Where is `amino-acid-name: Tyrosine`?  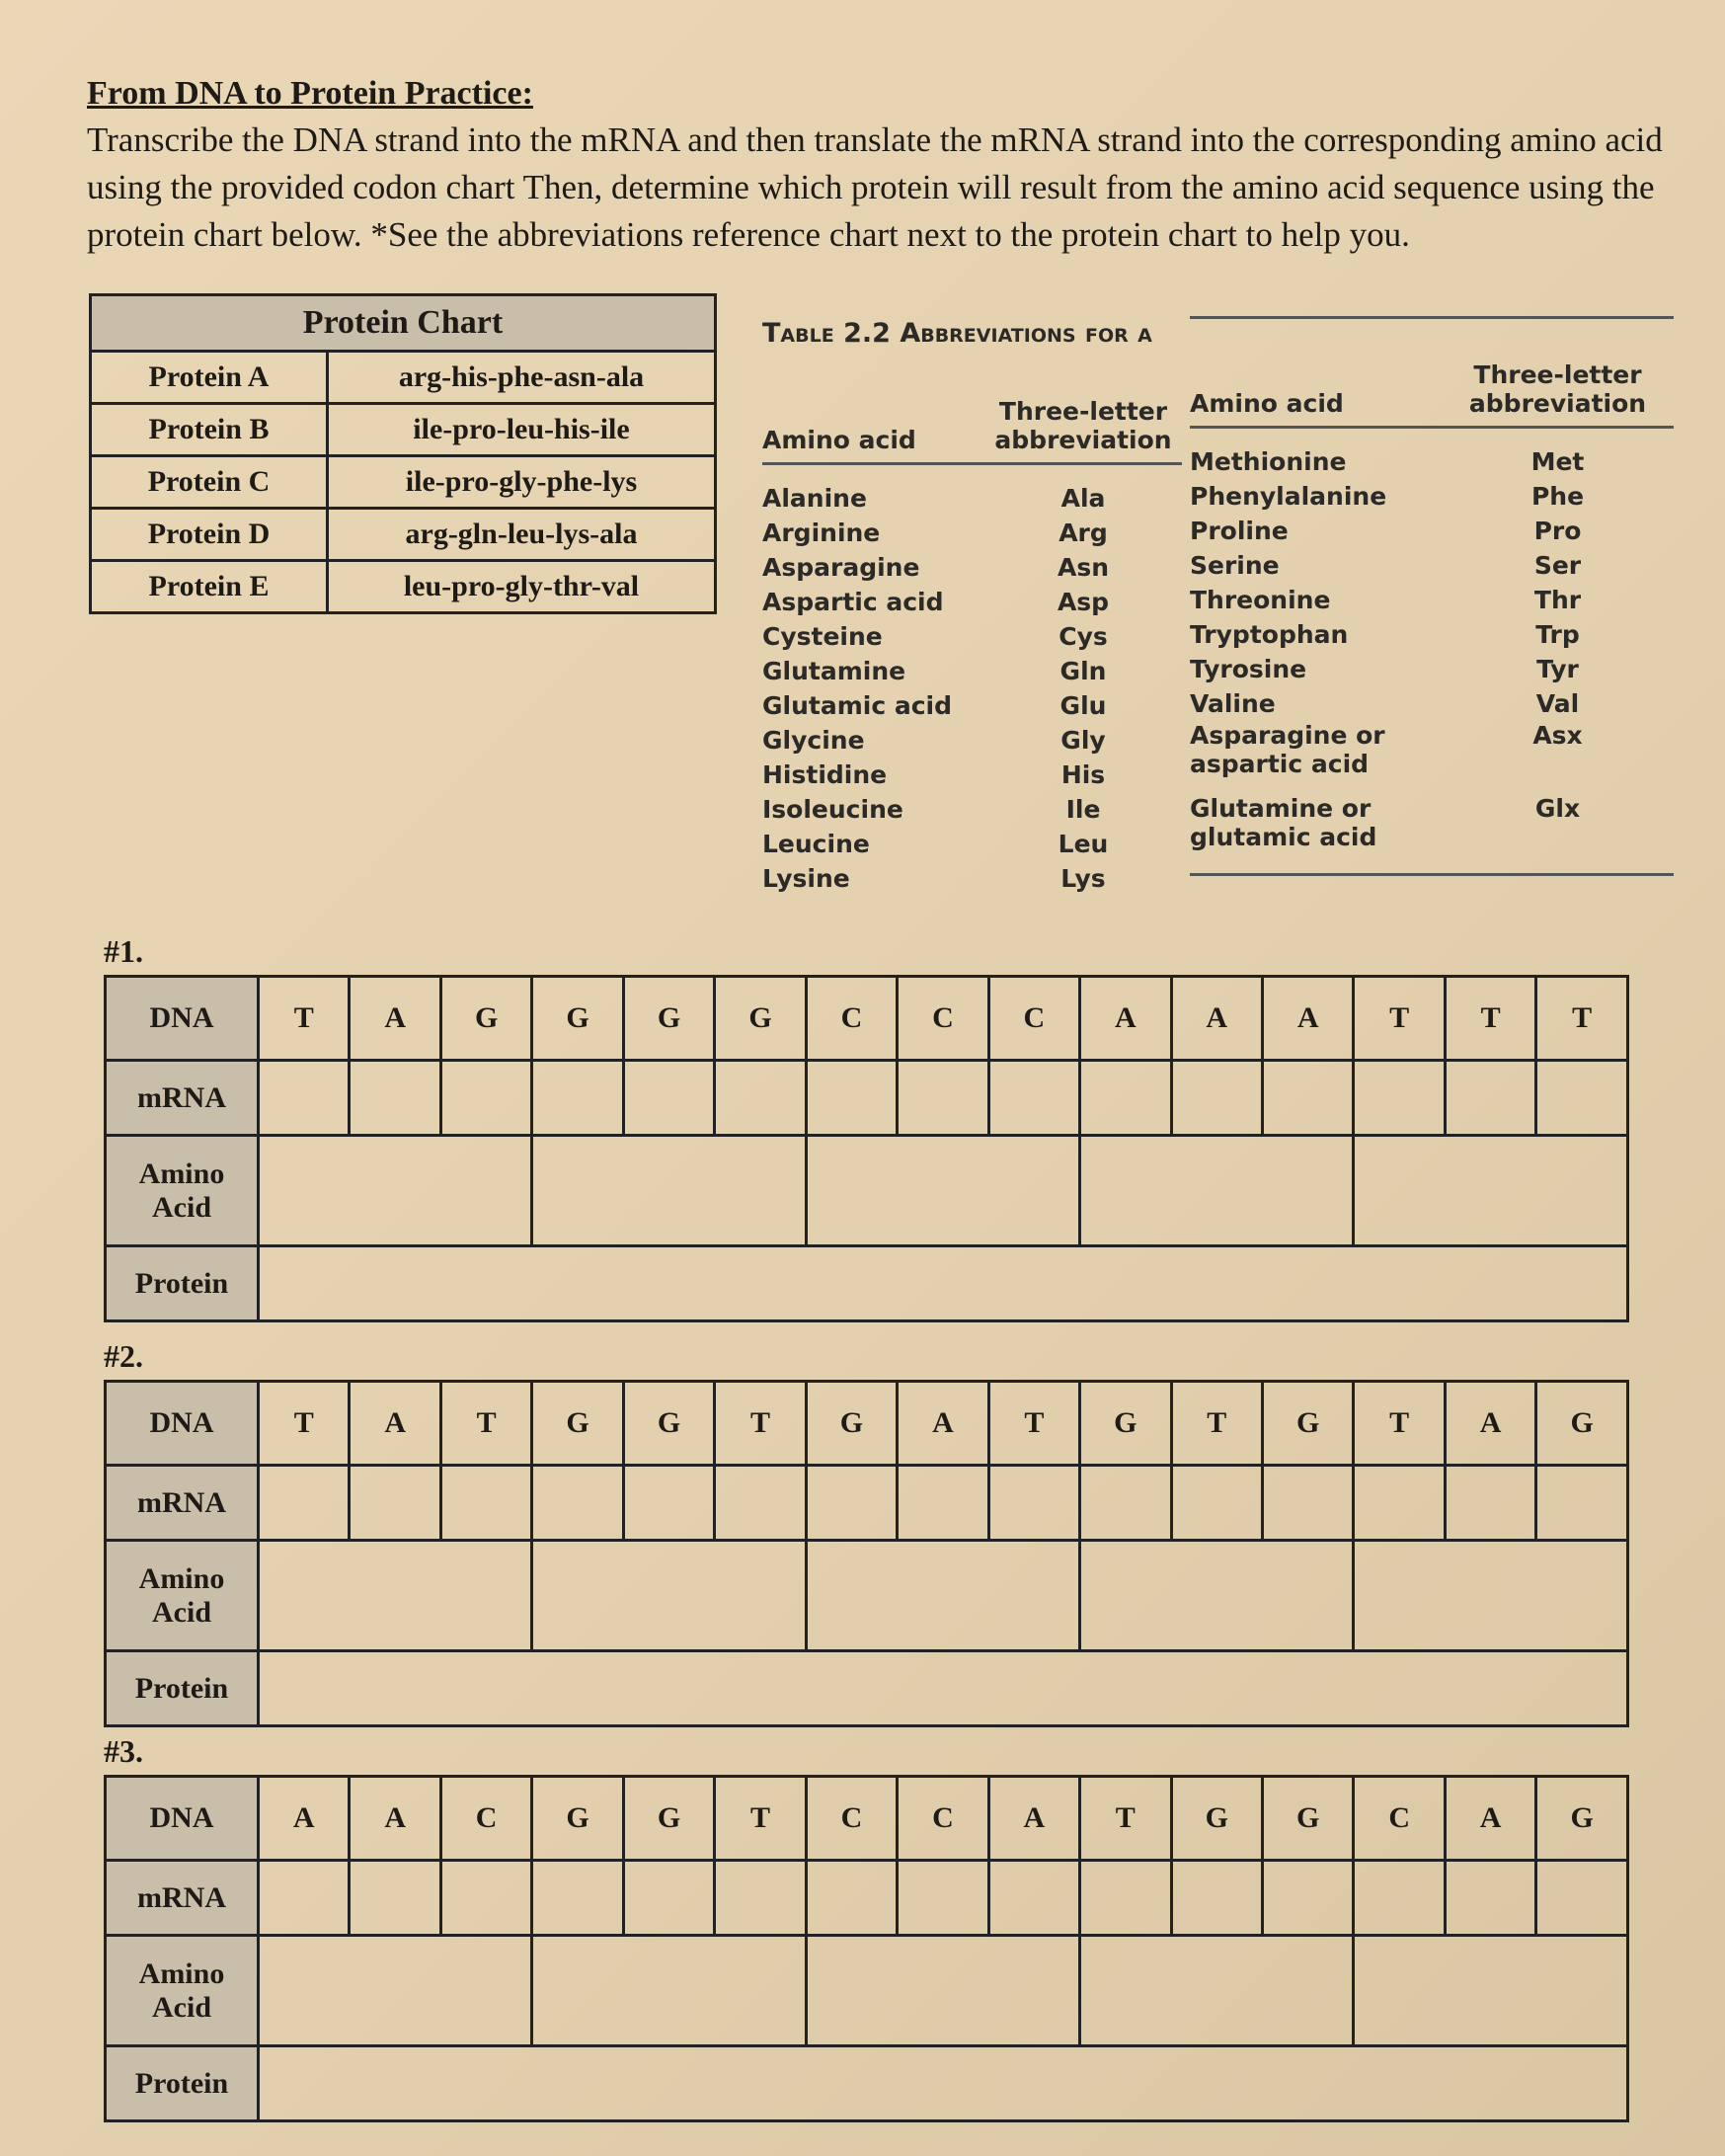 amino-acid-name: Tyrosine is located at coordinates (1248, 669).